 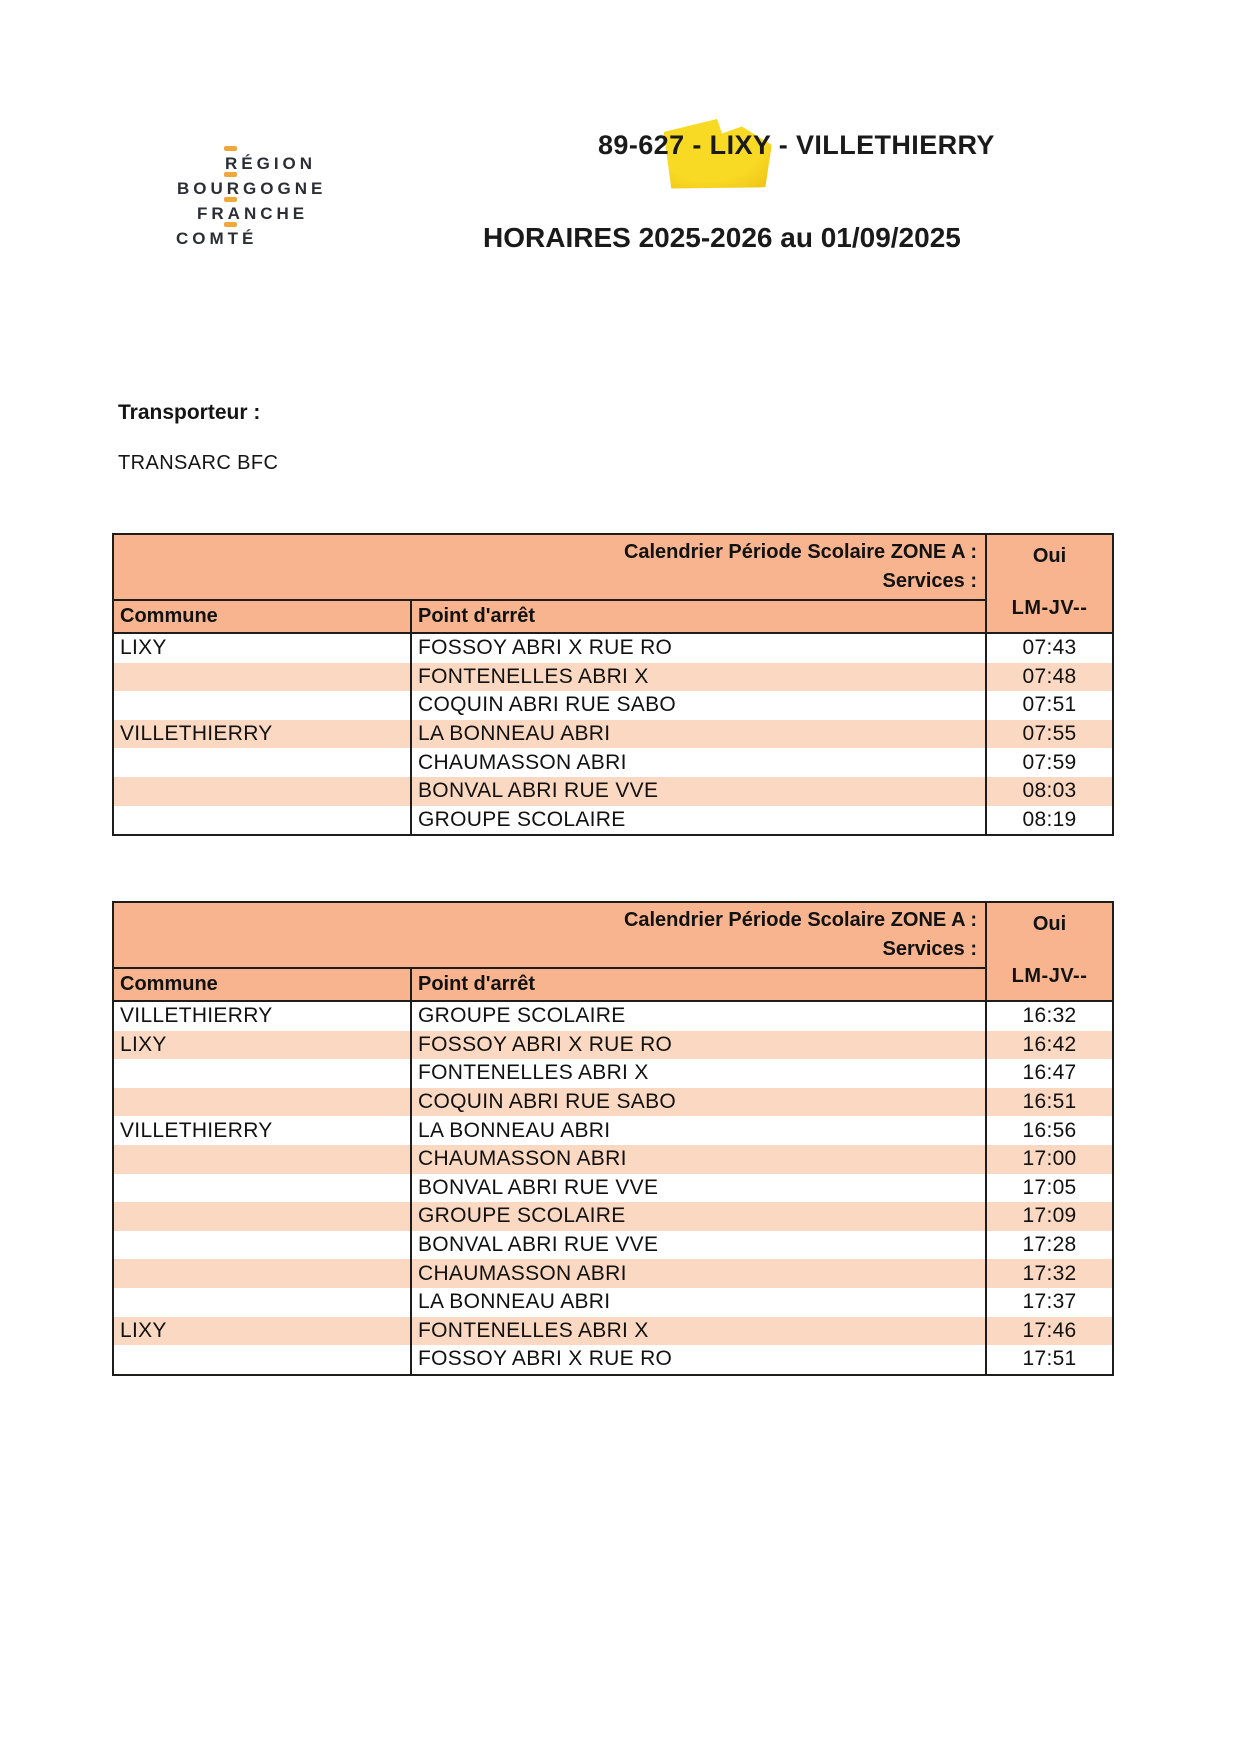 I want to click on time-cell: 17:37, so click(x=1049, y=1302).